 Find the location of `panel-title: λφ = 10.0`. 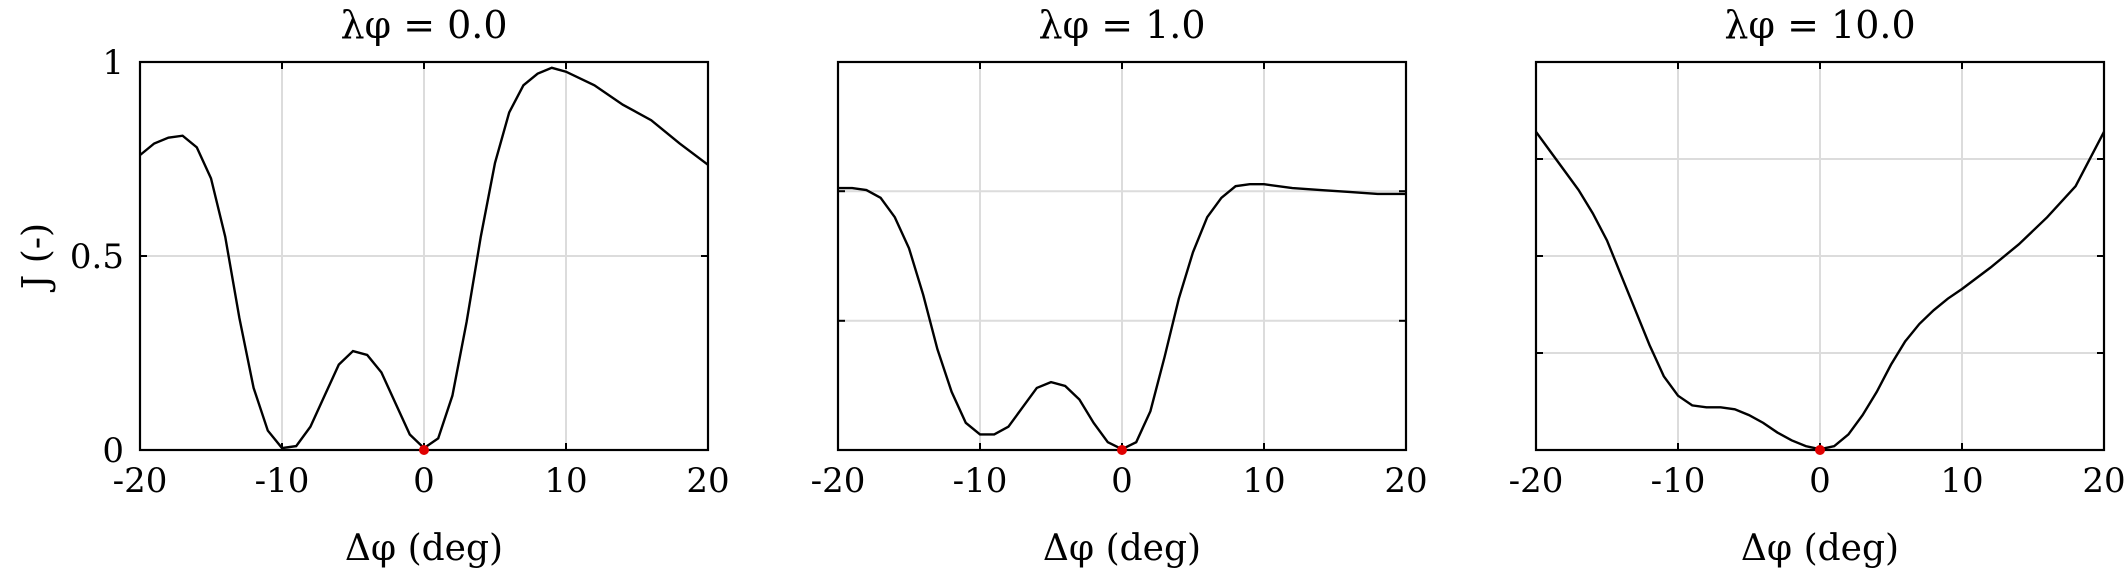

panel-title: λφ = 10.0 is located at coordinates (1819, 25).